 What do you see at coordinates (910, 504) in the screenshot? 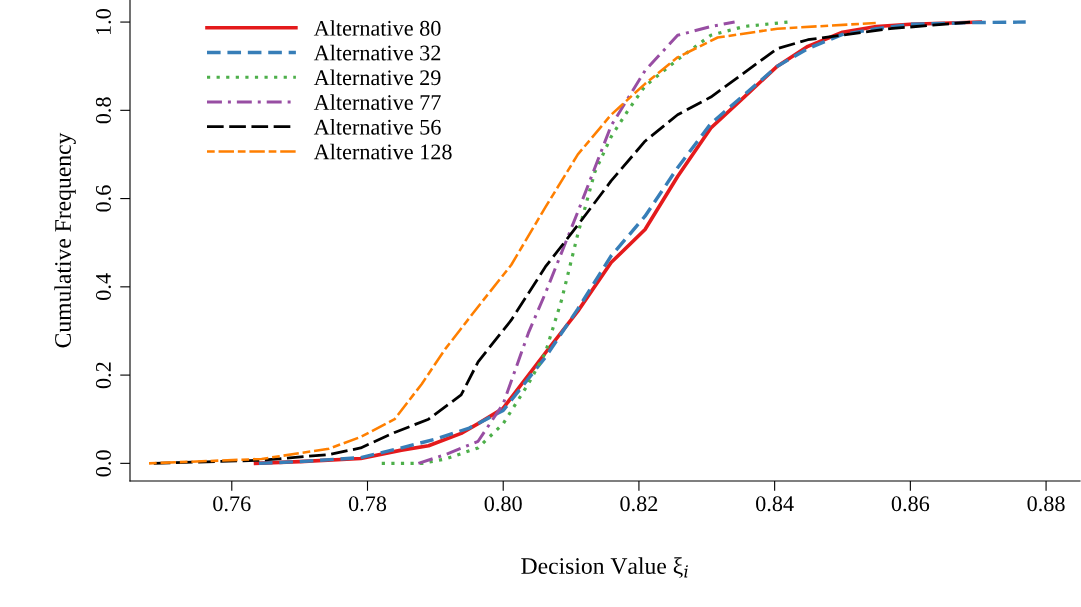
I see `x-tick-label: 0.86` at bounding box center [910, 504].